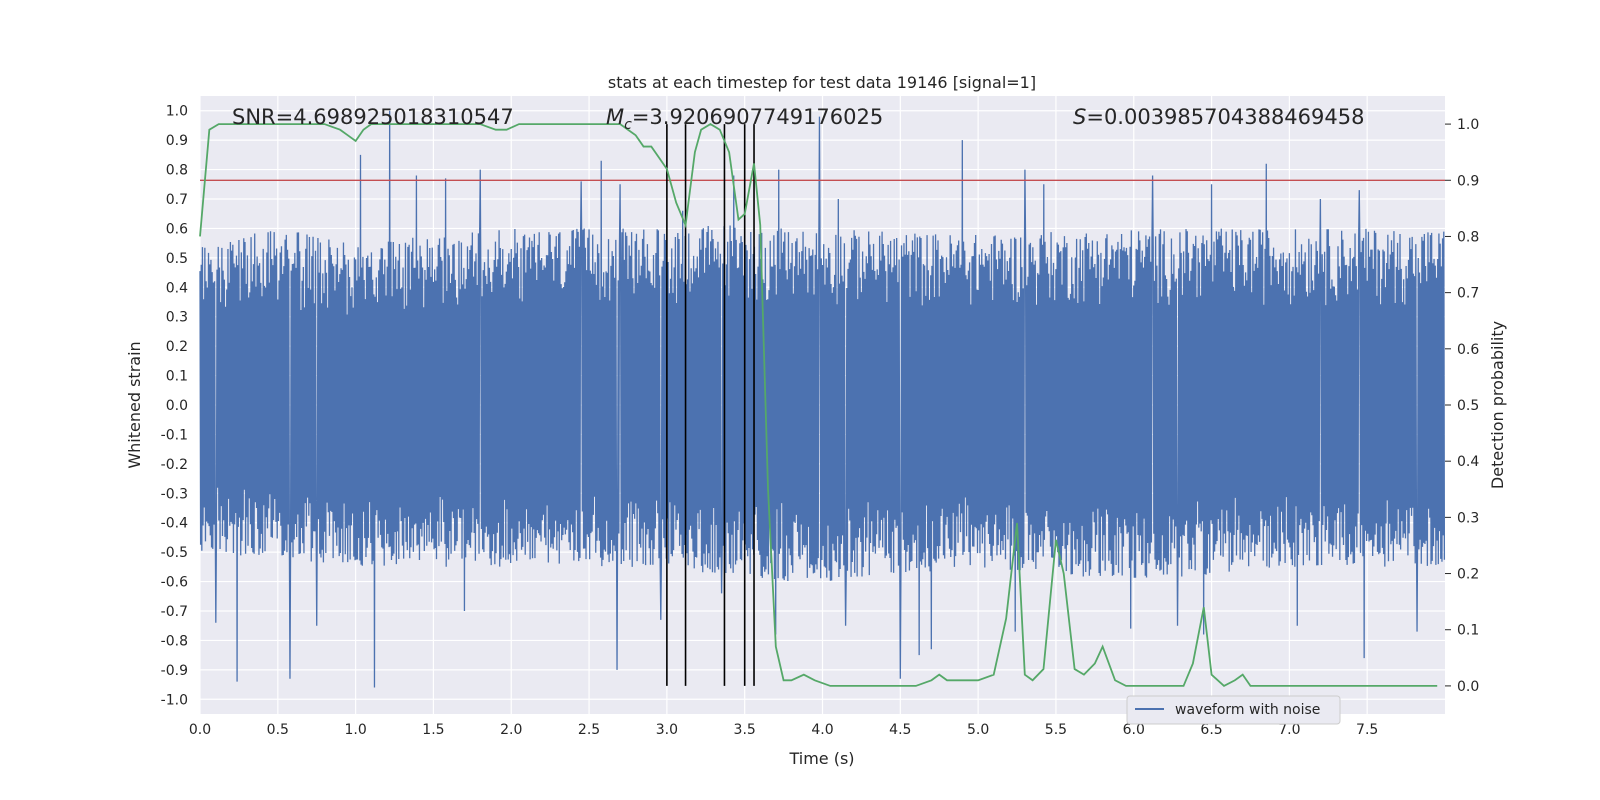 Image resolution: width=1600 pixels, height=800 pixels. Describe the element at coordinates (177, 347) in the screenshot. I see `y-left-tick-label: 0.2` at that location.